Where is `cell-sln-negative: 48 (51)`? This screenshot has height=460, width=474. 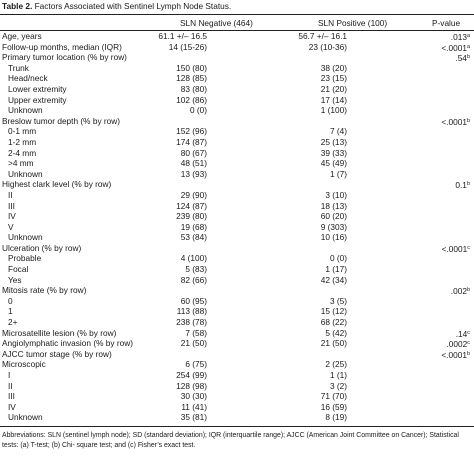
cell-sln-negative: 48 (51) is located at coordinates (193, 163).